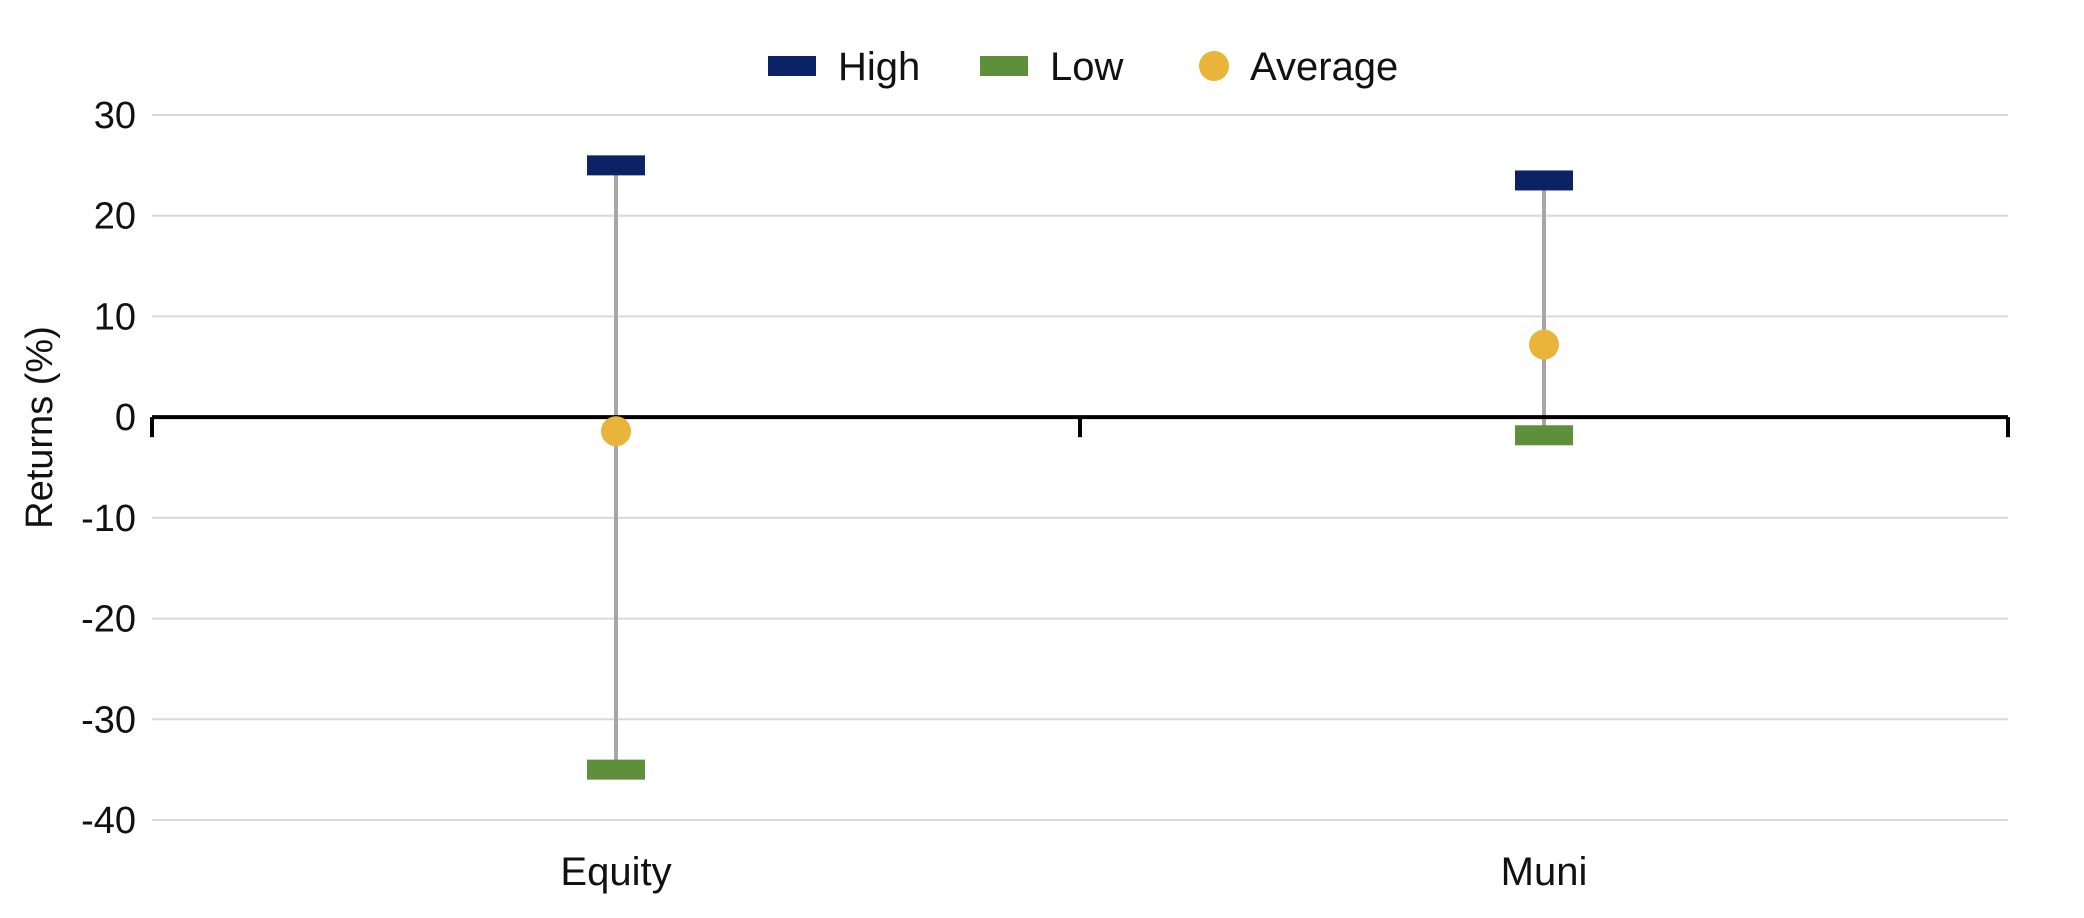  I want to click on y-tick-label: 20, so click(115, 217).